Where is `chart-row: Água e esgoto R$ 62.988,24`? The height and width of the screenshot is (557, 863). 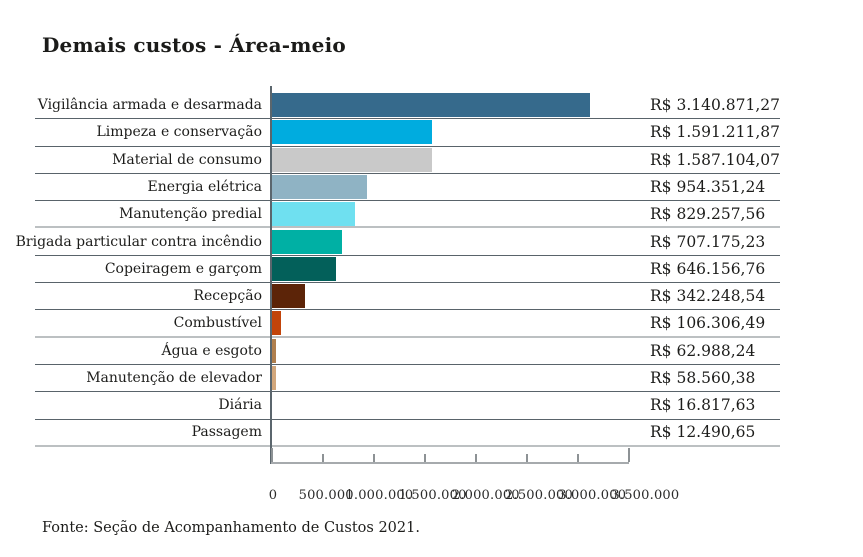 chart-row: Água e esgoto R$ 62.988,24 is located at coordinates (407, 351).